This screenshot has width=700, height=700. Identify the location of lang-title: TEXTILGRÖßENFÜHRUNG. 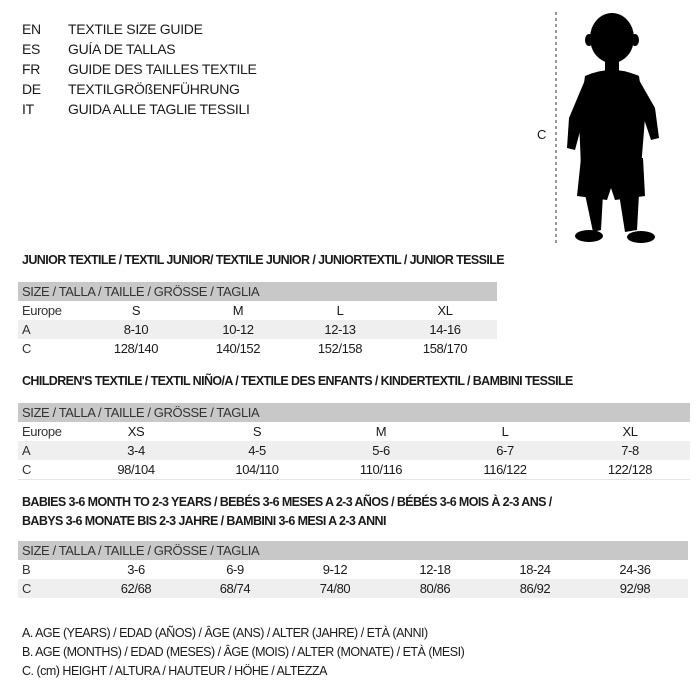
(154, 89).